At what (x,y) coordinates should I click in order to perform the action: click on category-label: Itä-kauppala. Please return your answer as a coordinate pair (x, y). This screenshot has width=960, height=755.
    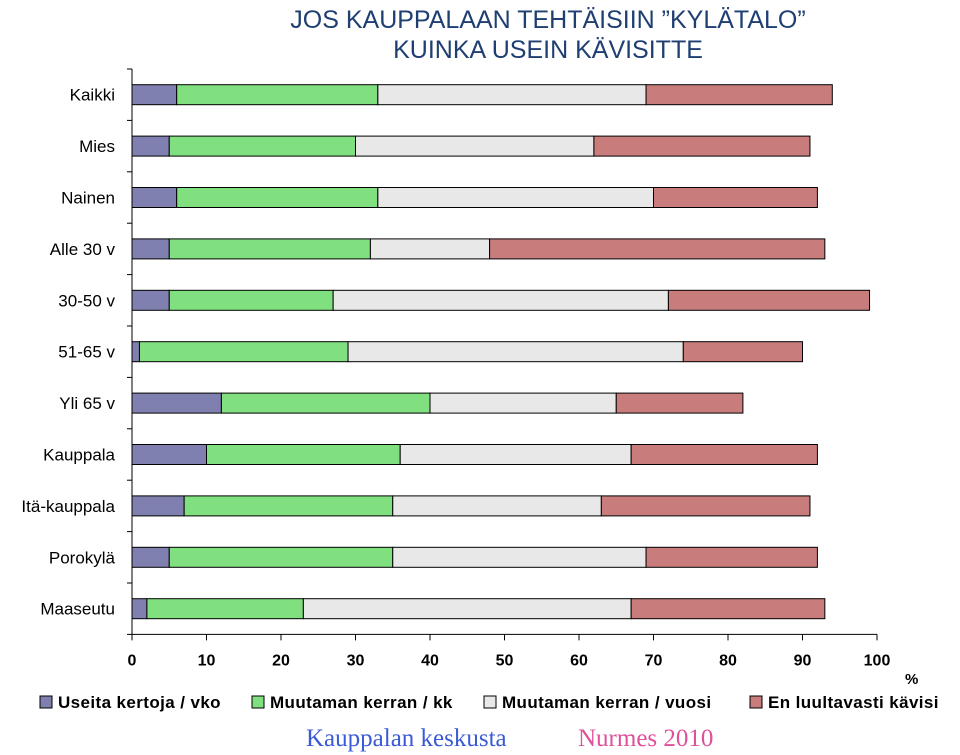
    Looking at the image, I should click on (68, 506).